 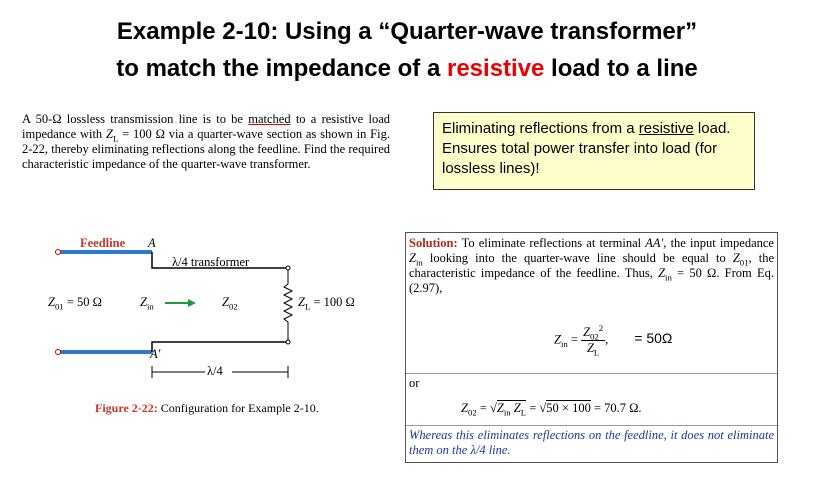 What do you see at coordinates (653, 338) in the screenshot?
I see `result: = 50Ω` at bounding box center [653, 338].